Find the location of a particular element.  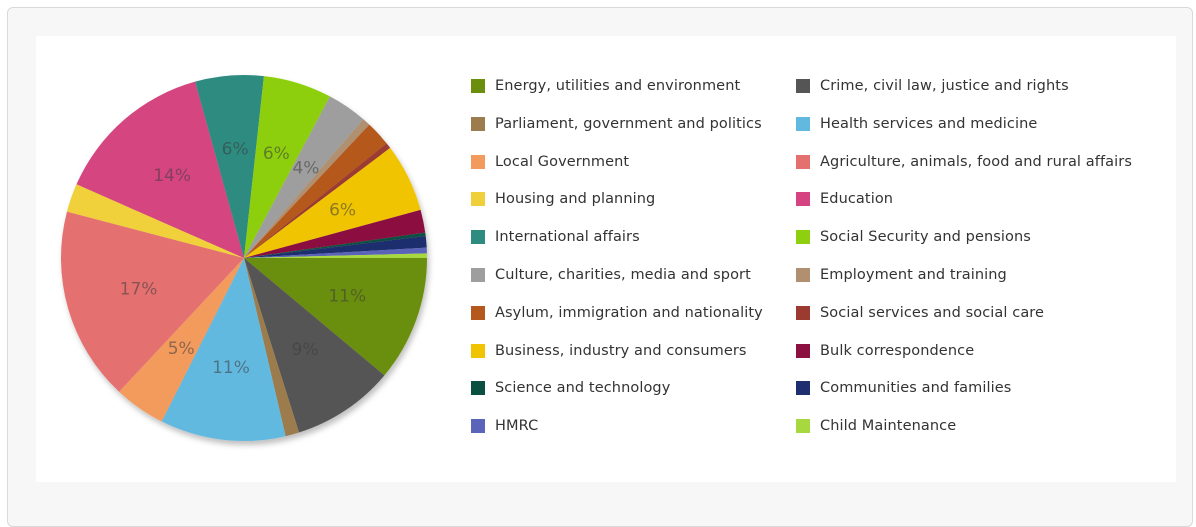

legend-label: Crime, civil law, justice and rights is located at coordinates (944, 86).